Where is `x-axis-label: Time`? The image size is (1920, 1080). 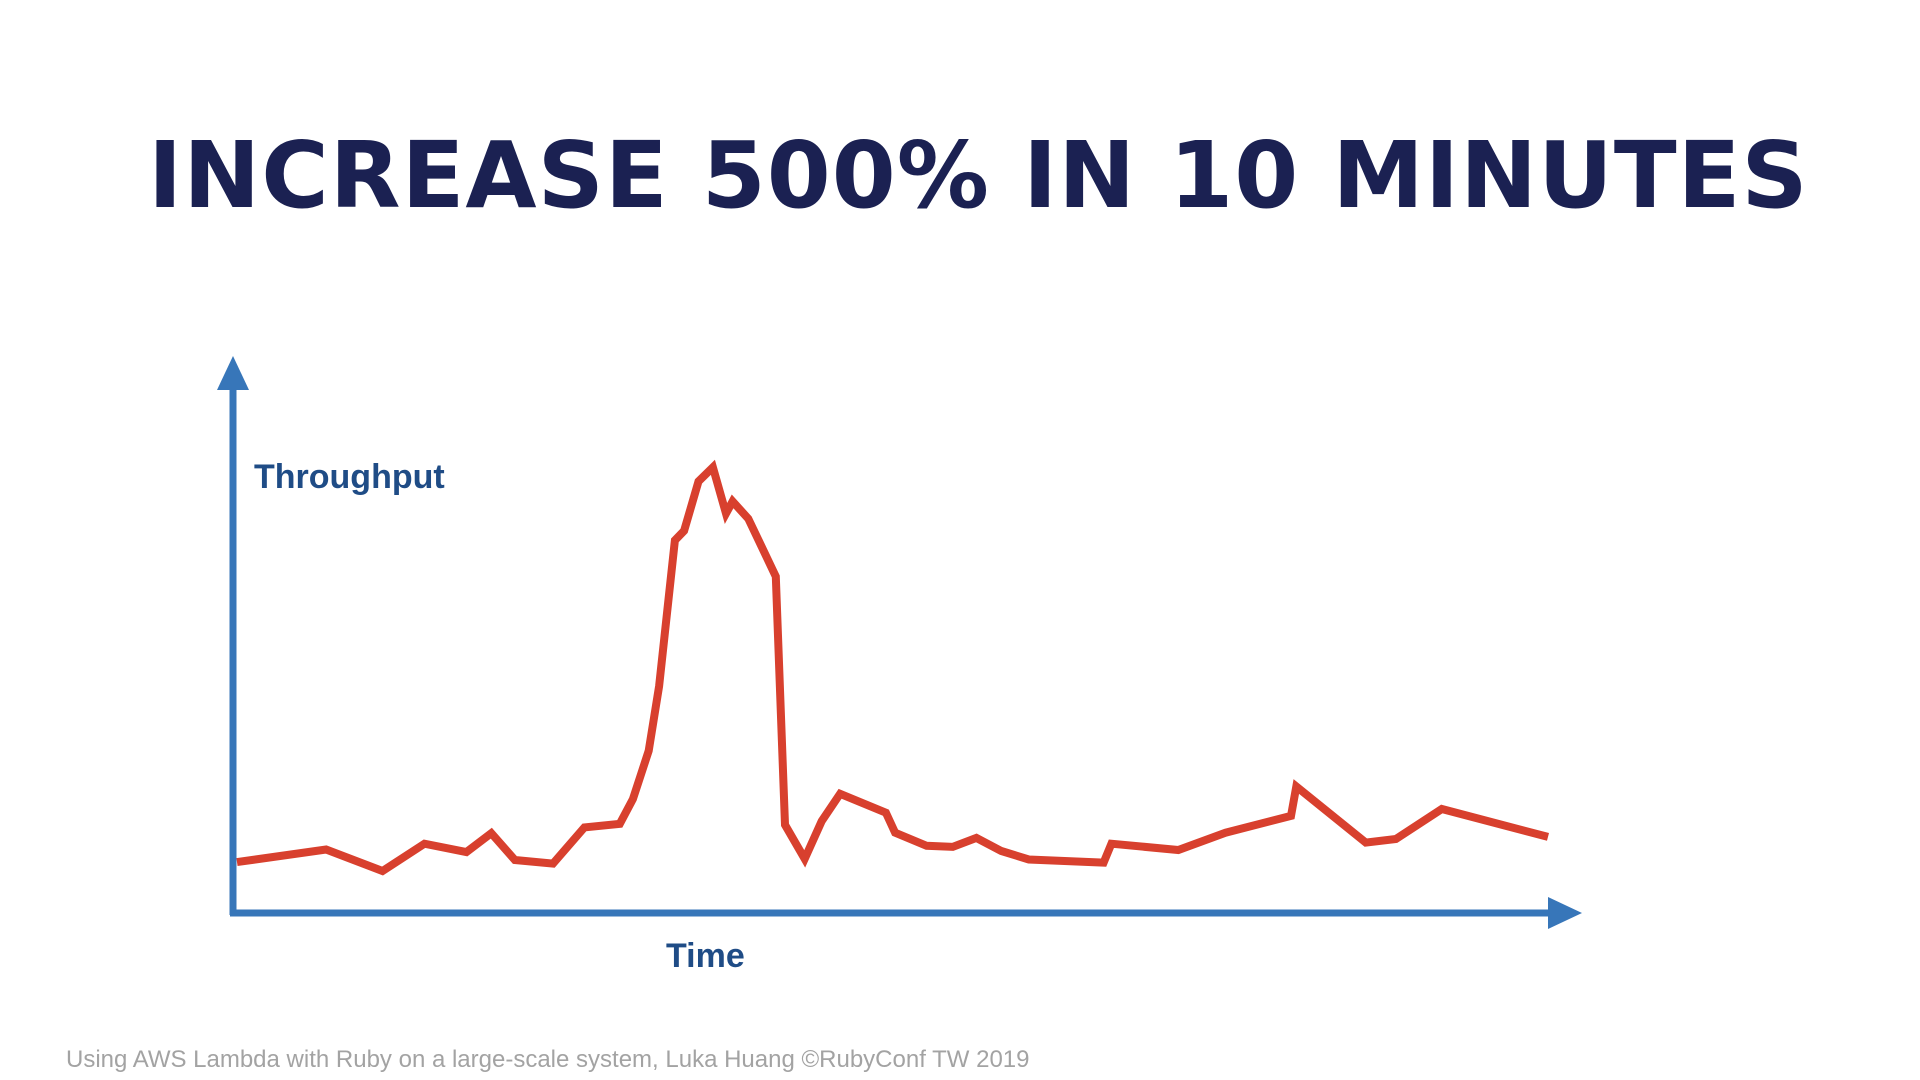 x-axis-label: Time is located at coordinates (705, 956).